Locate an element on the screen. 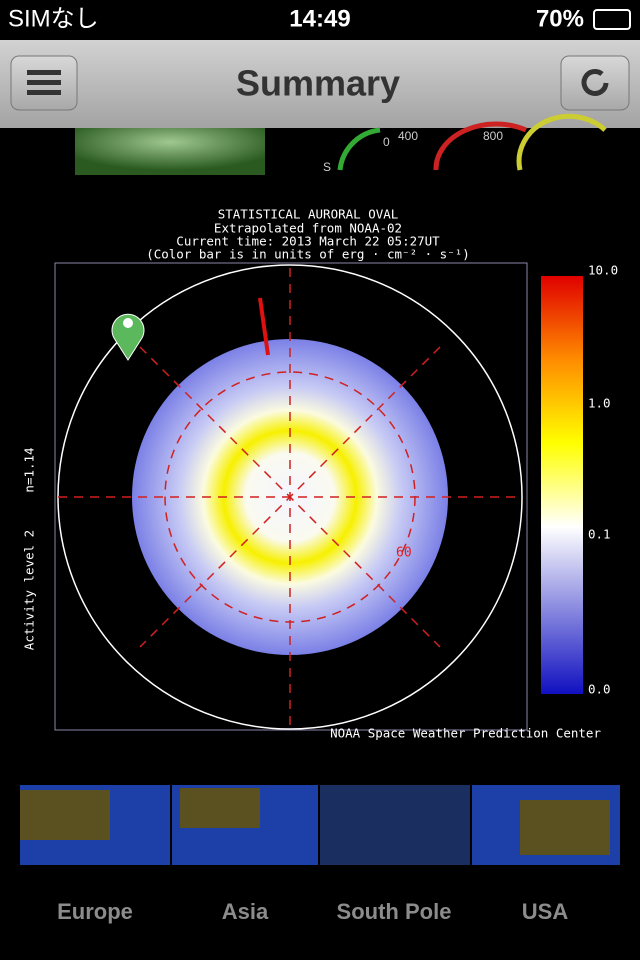 The width and height of the screenshot is (640, 960). pin is located at coordinates (128, 337).